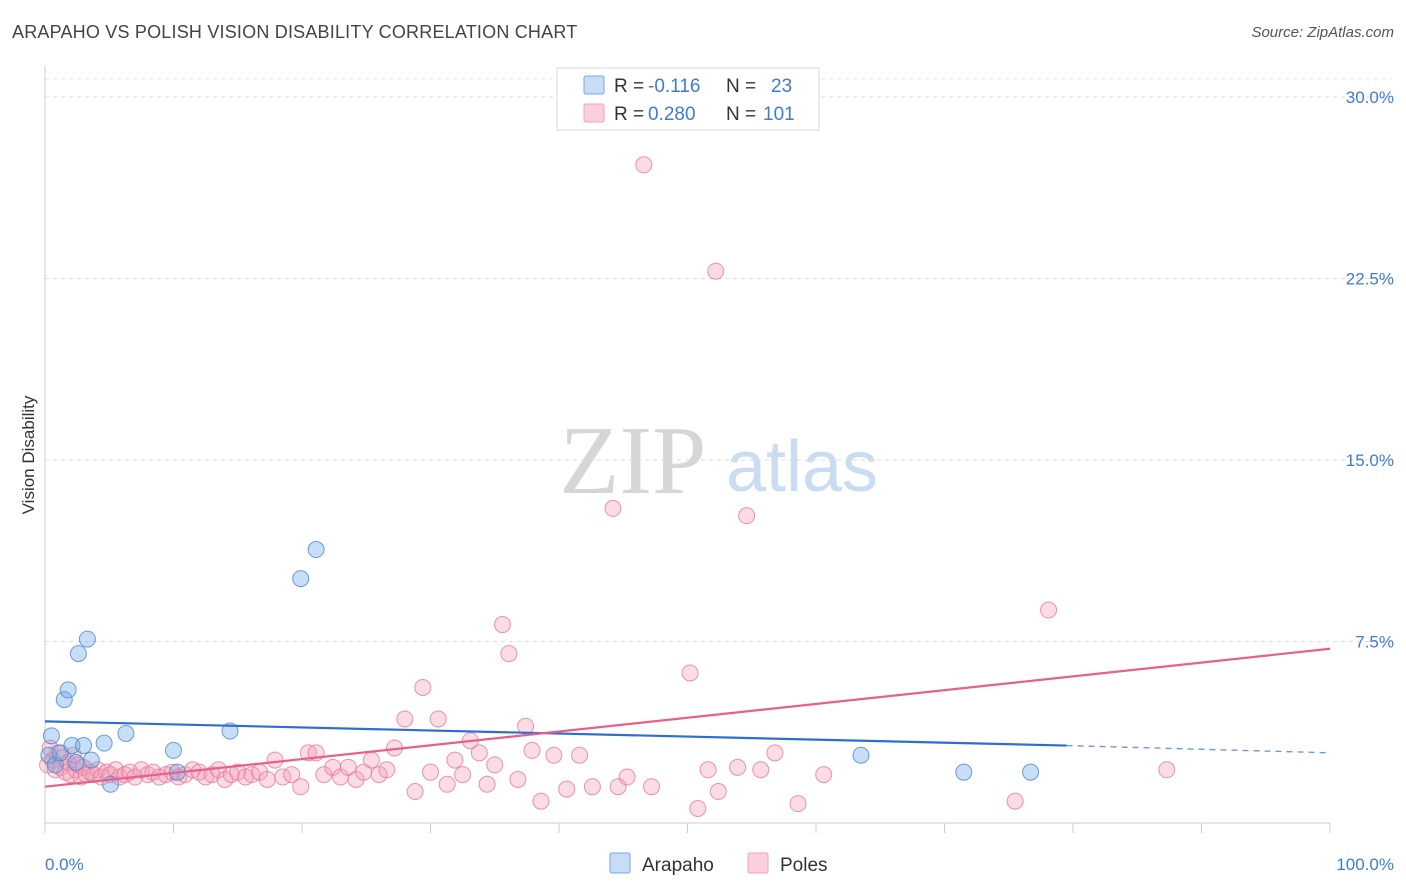 This screenshot has width=1406, height=892. I want to click on y-tick-label: 7.5%, so click(1374, 642).